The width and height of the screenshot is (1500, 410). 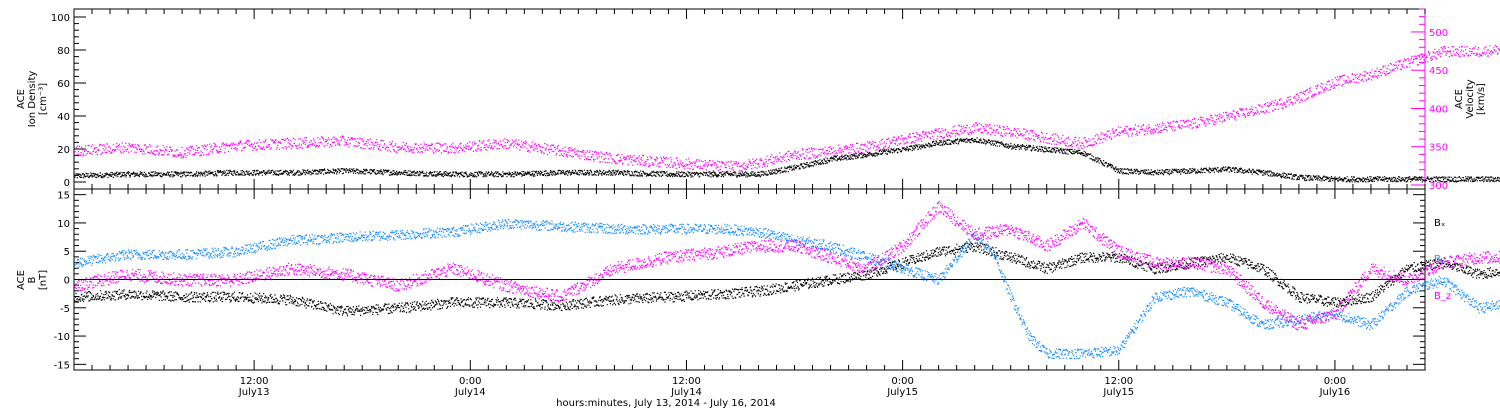 What do you see at coordinates (63, 224) in the screenshot?
I see `bottom-tick-label: 10` at bounding box center [63, 224].